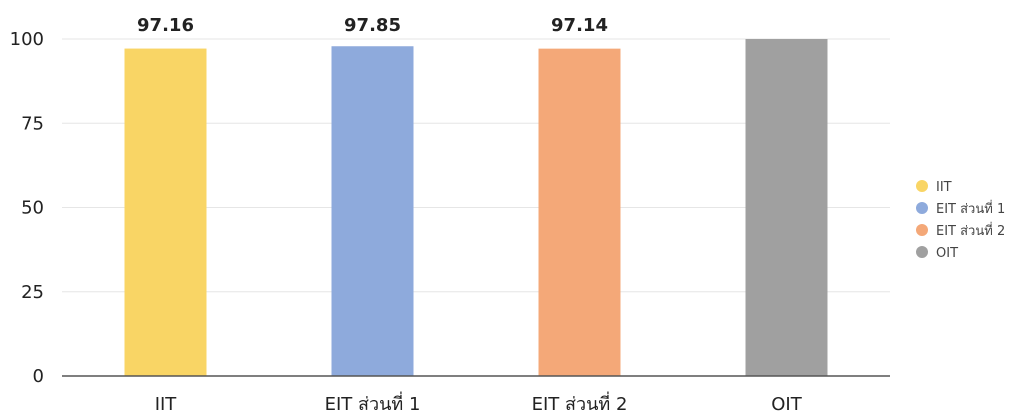 Image resolution: width=1014 pixels, height=414 pixels. Describe the element at coordinates (960, 220) in the screenshot. I see `legend: IIT EIT ส่วนที่ 1 EIT ส่วนที่ 2 OIT` at that location.